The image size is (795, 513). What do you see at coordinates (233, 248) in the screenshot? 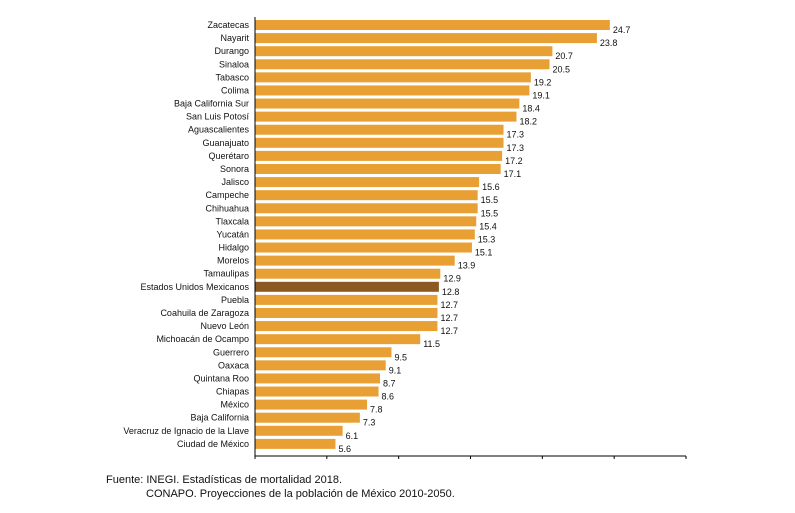
I see `category-label: Hidalgo` at bounding box center [233, 248].